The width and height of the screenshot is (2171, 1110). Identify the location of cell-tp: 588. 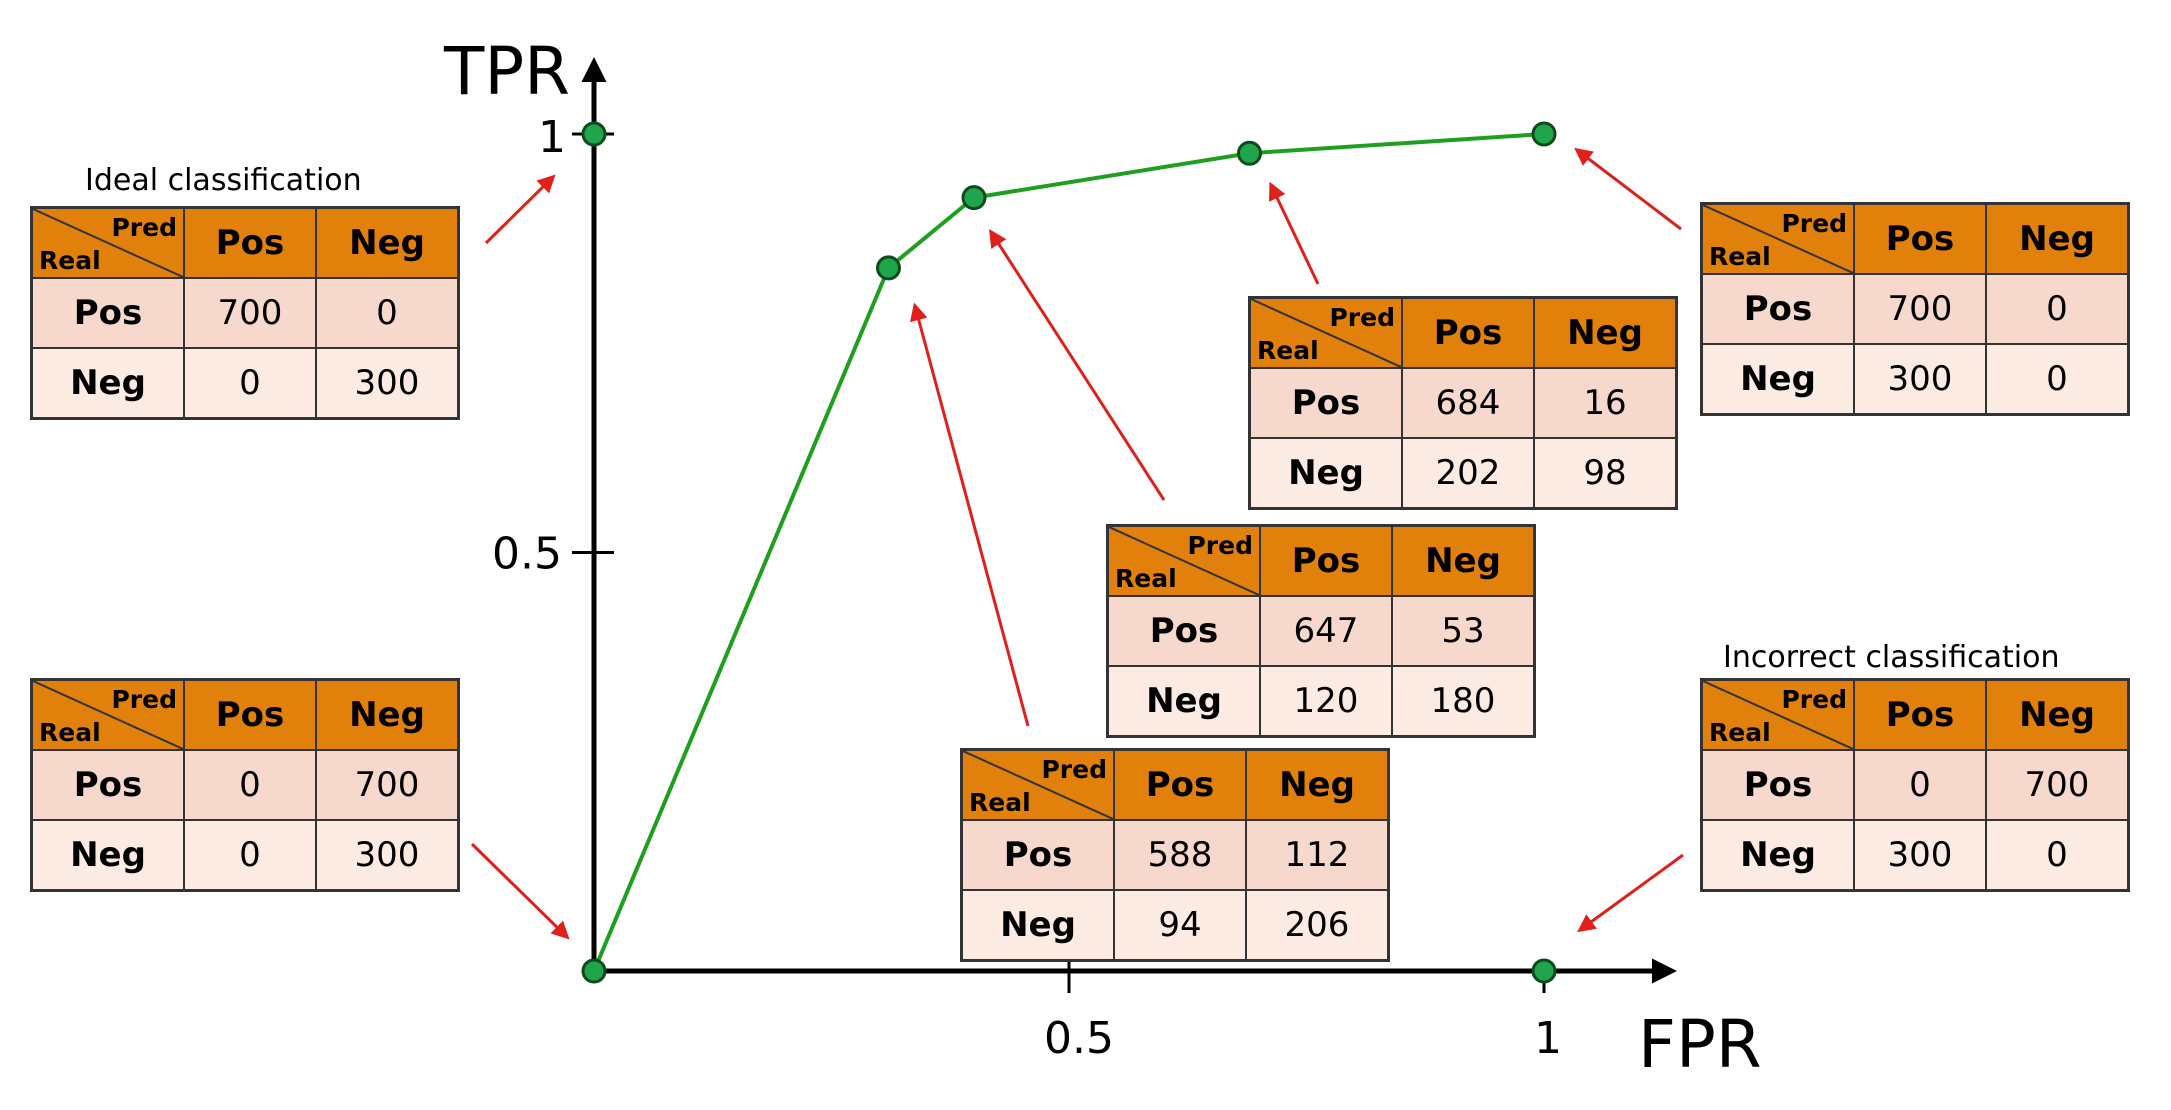
(1180, 855).